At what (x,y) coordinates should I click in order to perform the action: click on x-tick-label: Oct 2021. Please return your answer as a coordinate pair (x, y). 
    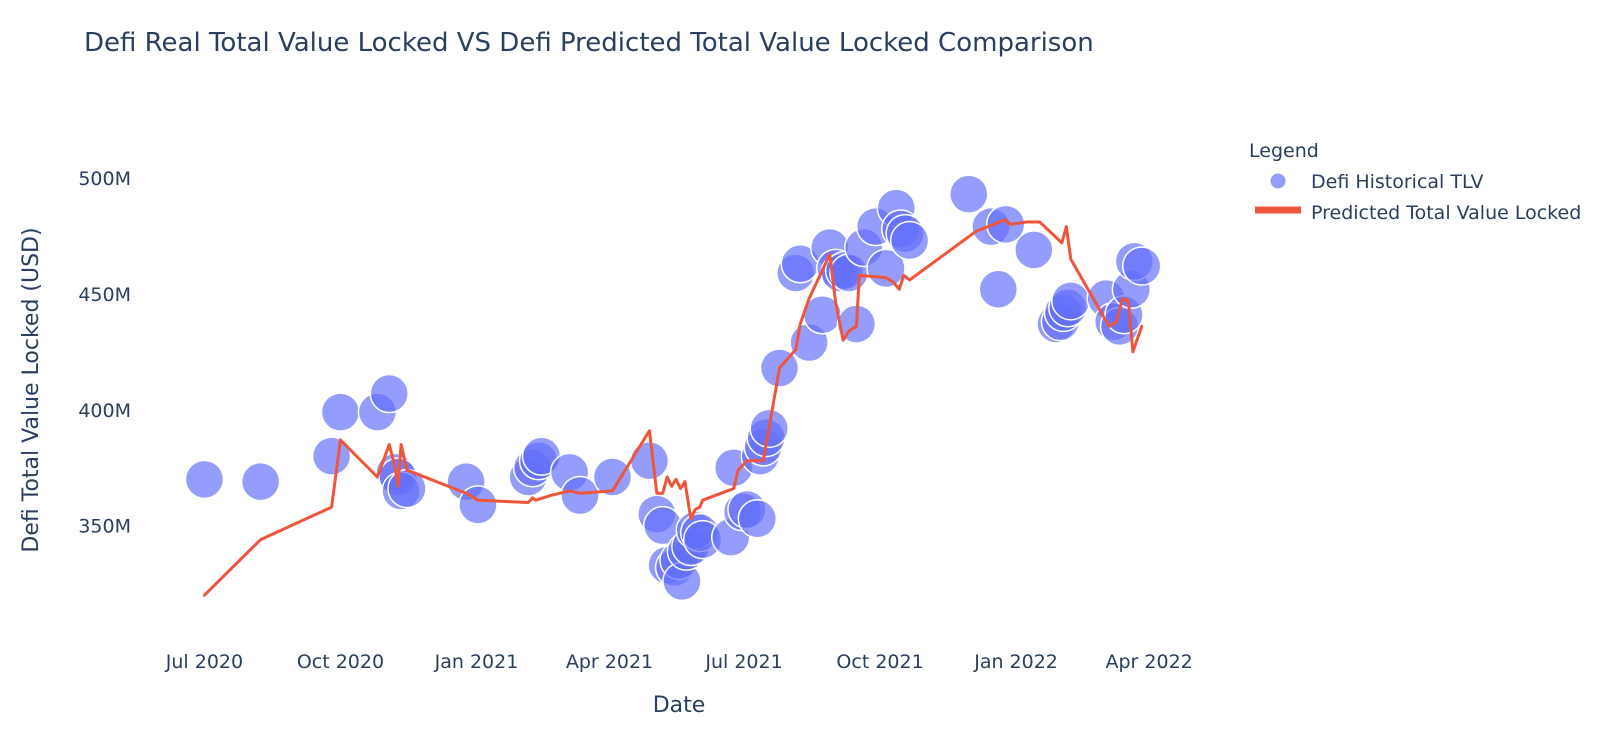
    Looking at the image, I should click on (879, 662).